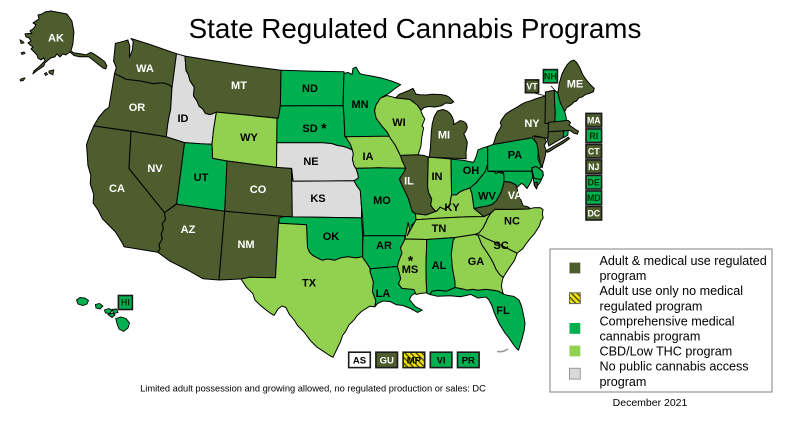  Describe the element at coordinates (410, 270) in the screenshot. I see `svg-text: MS` at that location.